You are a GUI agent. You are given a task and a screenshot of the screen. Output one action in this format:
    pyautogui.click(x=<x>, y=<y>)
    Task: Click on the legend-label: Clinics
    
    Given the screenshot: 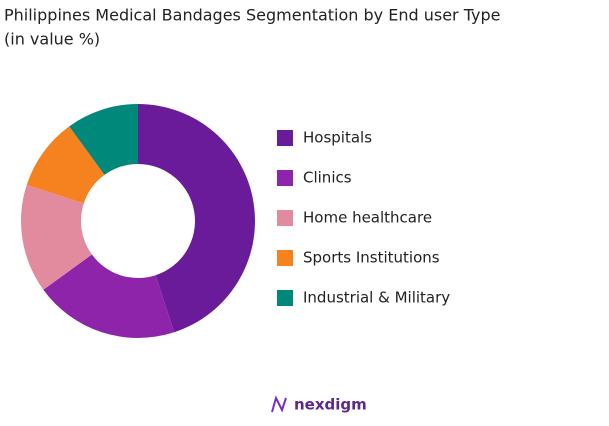 What is the action you would take?
    pyautogui.click(x=327, y=178)
    